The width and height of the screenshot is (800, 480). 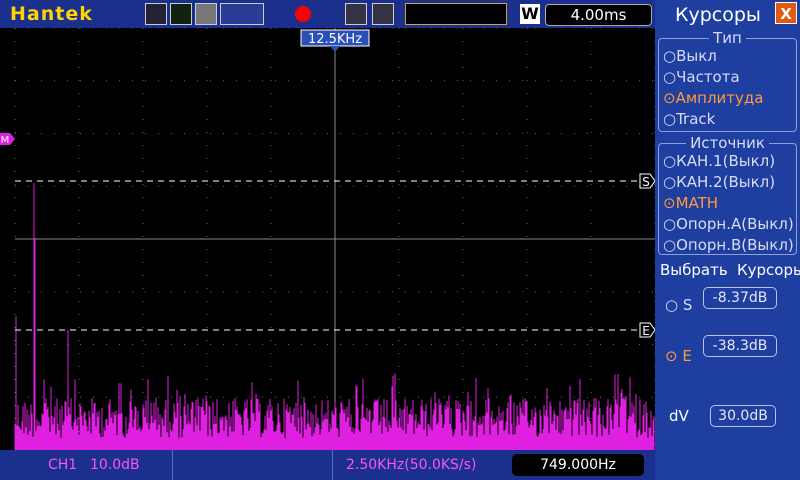 What do you see at coordinates (694, 270) in the screenshot?
I see `select-label: Выбрать` at bounding box center [694, 270].